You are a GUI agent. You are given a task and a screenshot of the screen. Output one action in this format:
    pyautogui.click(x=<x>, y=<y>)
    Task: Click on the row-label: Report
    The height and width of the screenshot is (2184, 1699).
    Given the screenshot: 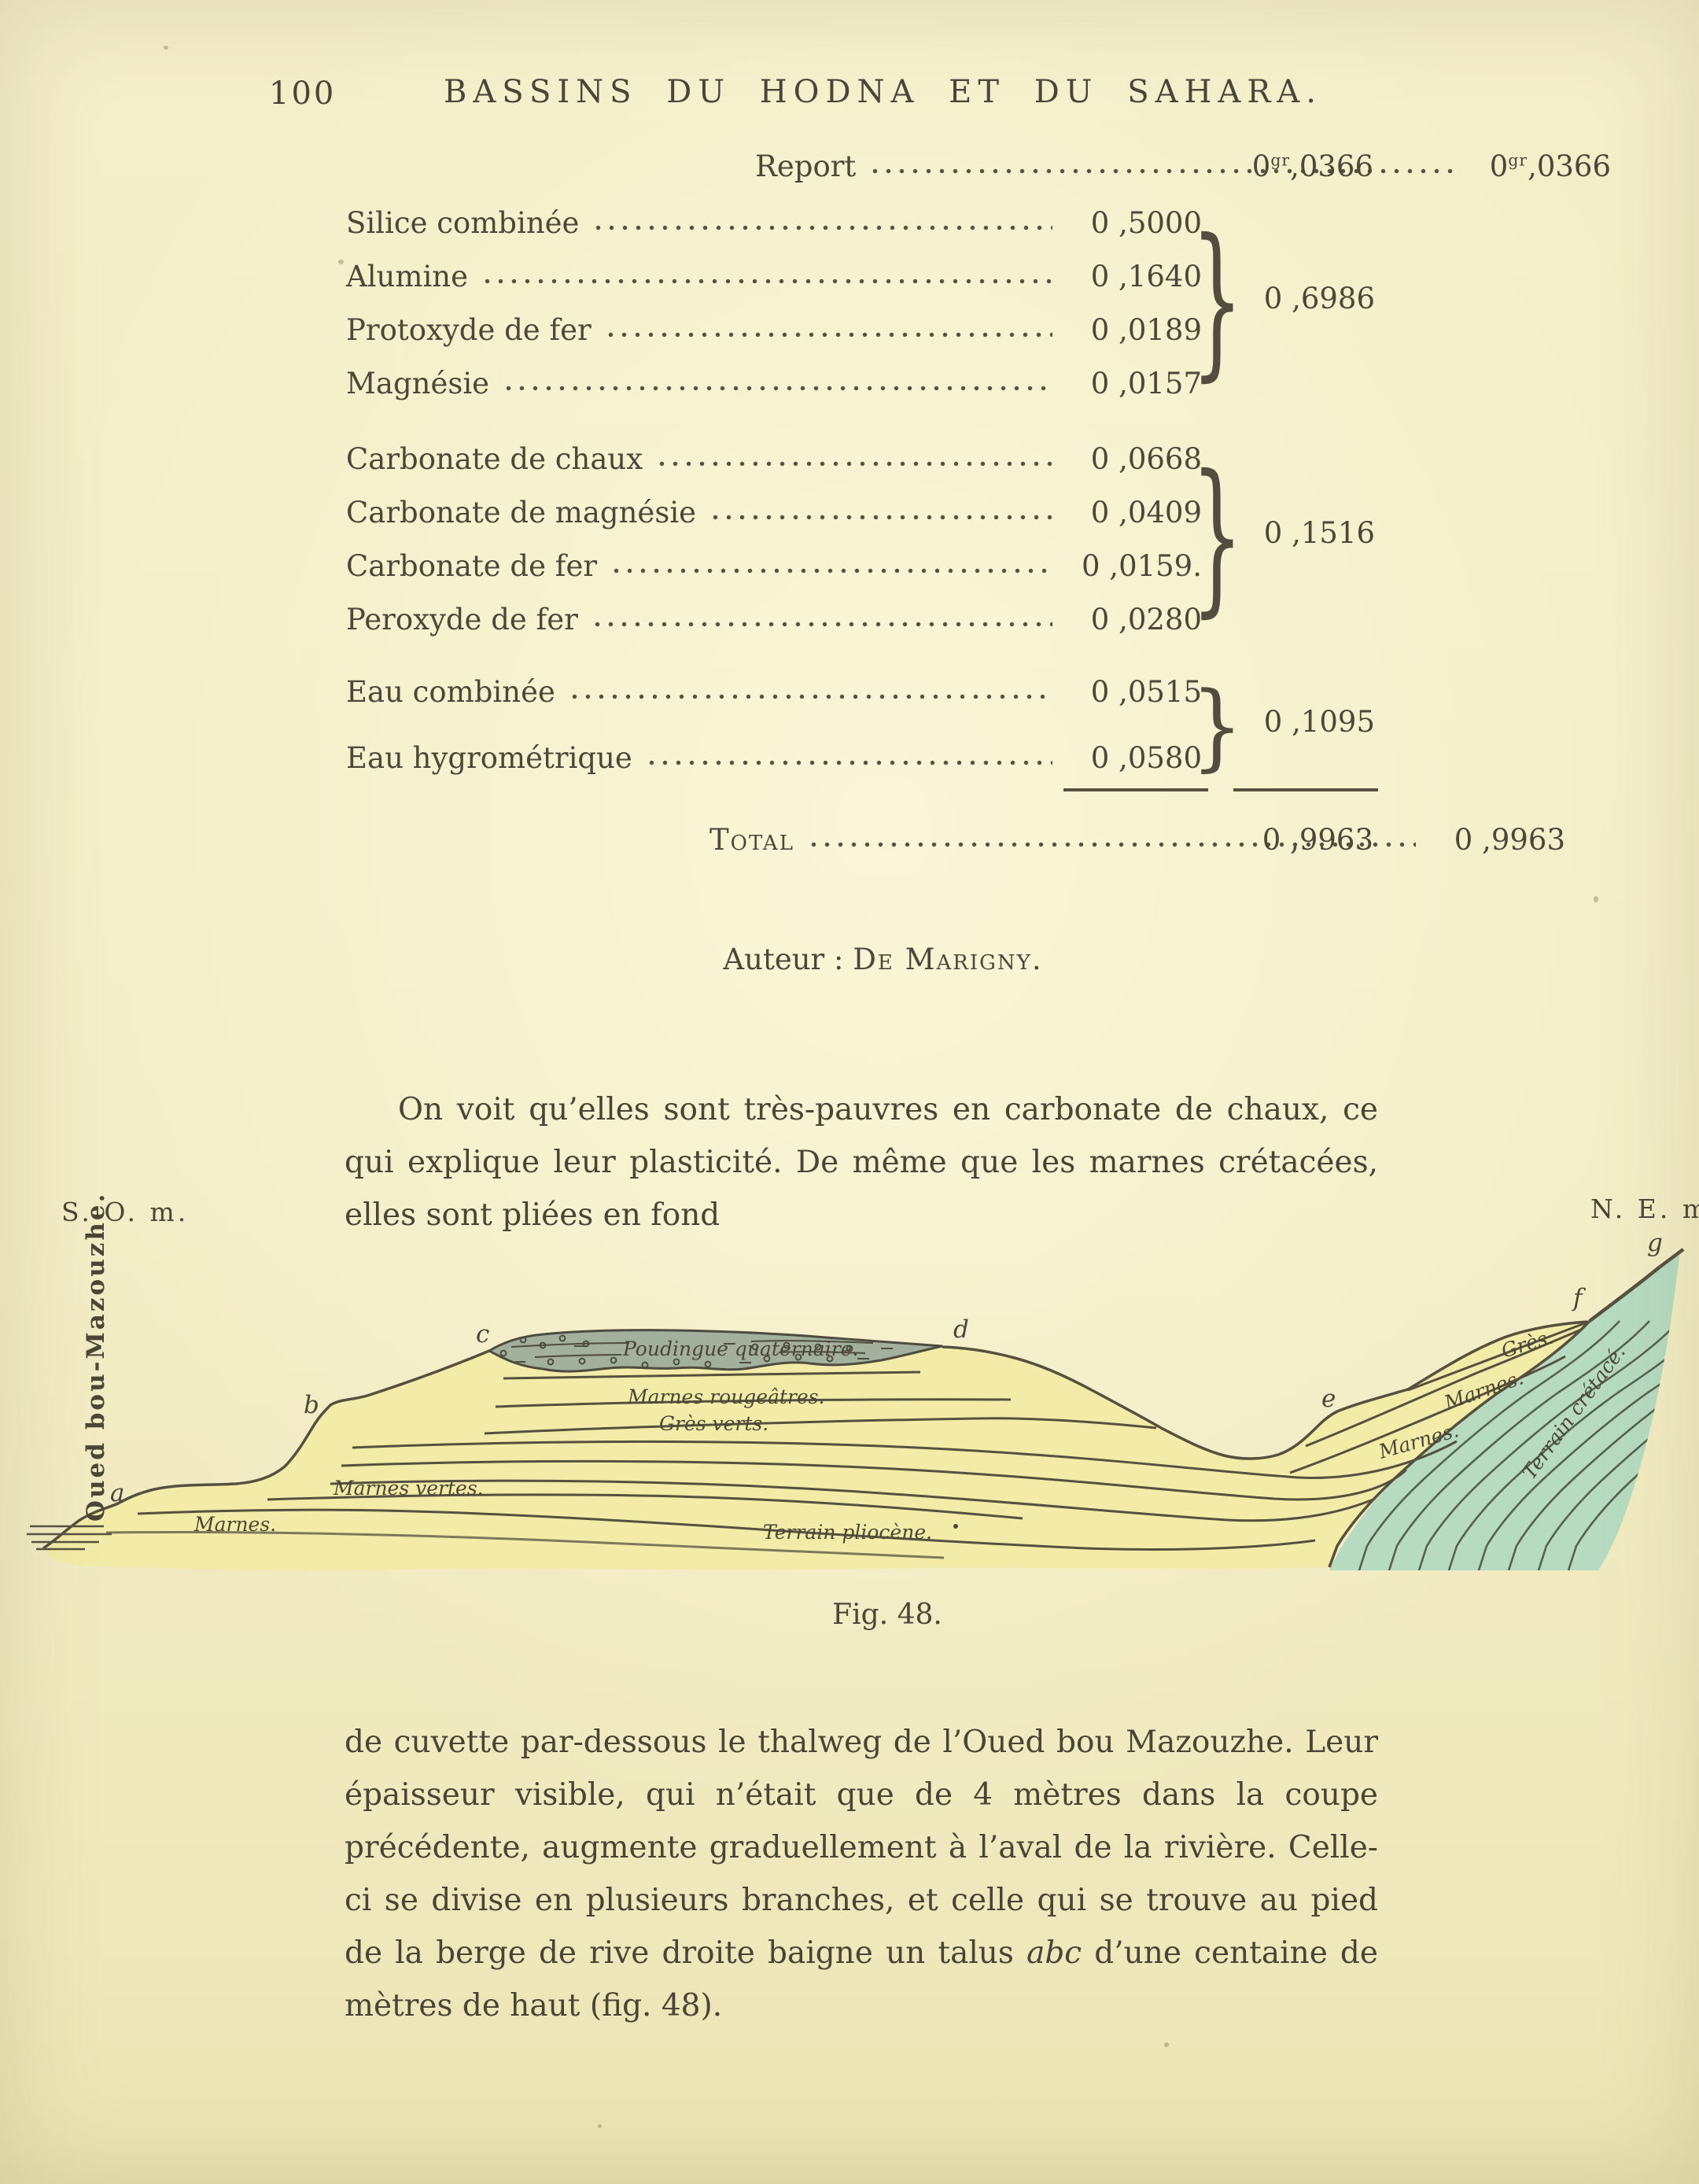 What is the action you would take?
    pyautogui.click(x=806, y=166)
    